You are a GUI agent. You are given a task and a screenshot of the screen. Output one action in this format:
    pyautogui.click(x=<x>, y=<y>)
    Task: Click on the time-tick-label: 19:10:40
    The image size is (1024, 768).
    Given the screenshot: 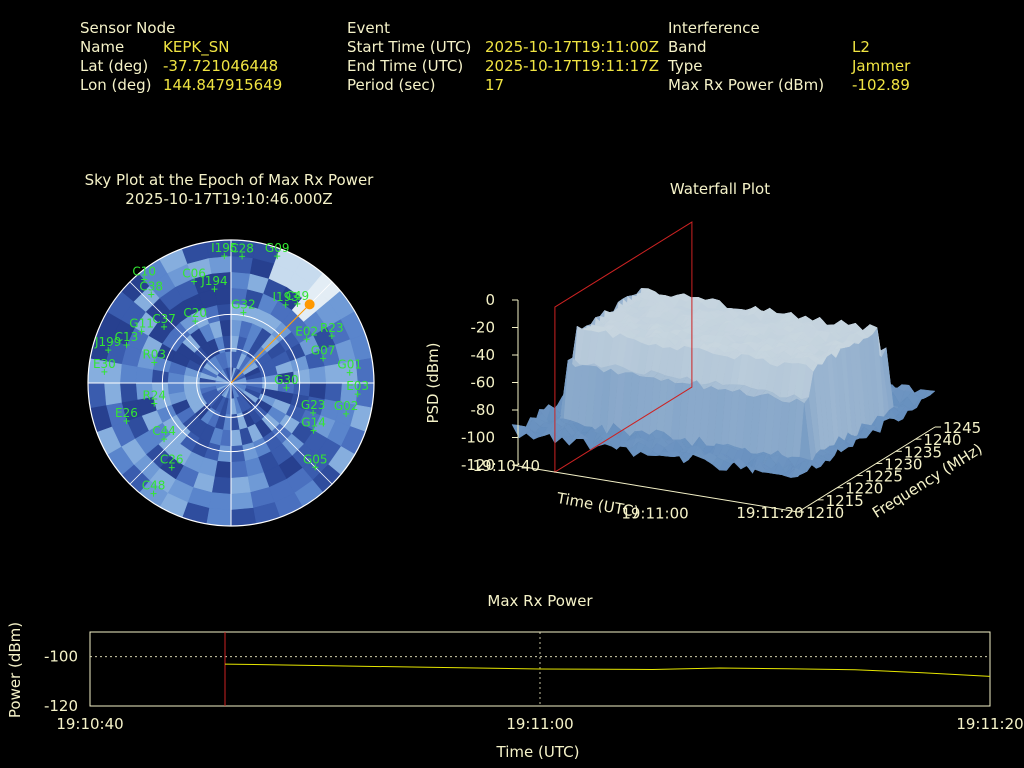 What is the action you would take?
    pyautogui.click(x=506, y=466)
    